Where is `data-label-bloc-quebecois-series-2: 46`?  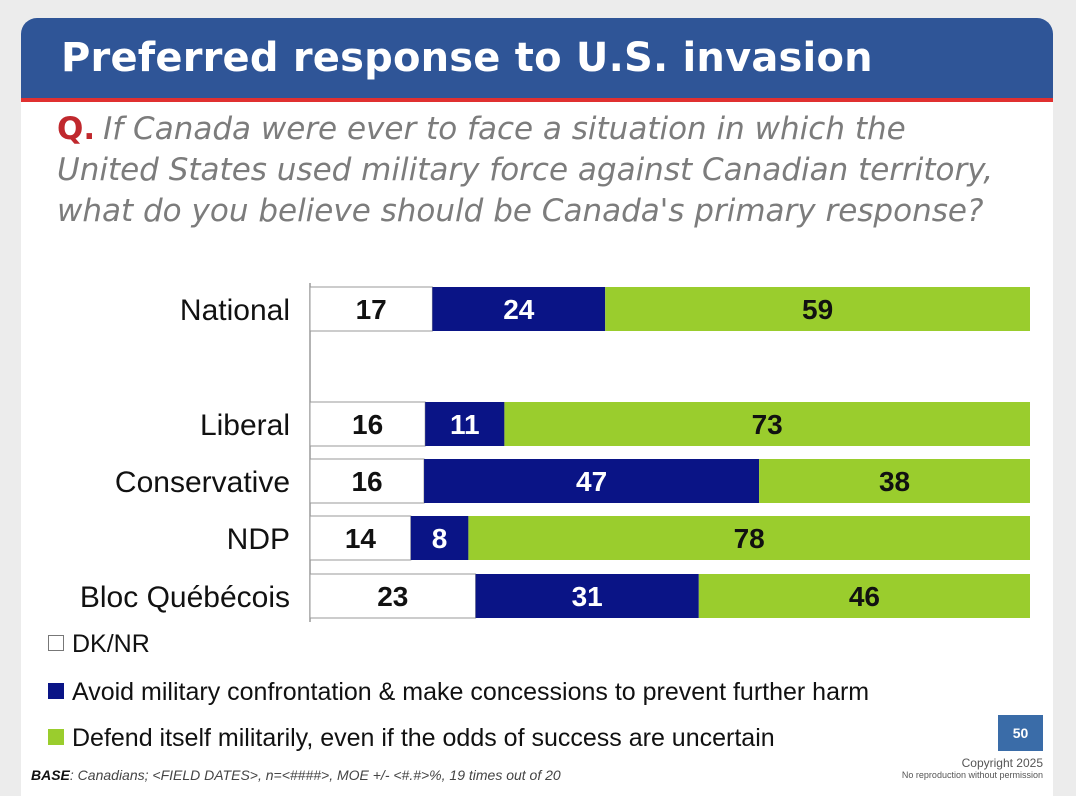 data-label-bloc-quebecois-series-2: 46 is located at coordinates (864, 596).